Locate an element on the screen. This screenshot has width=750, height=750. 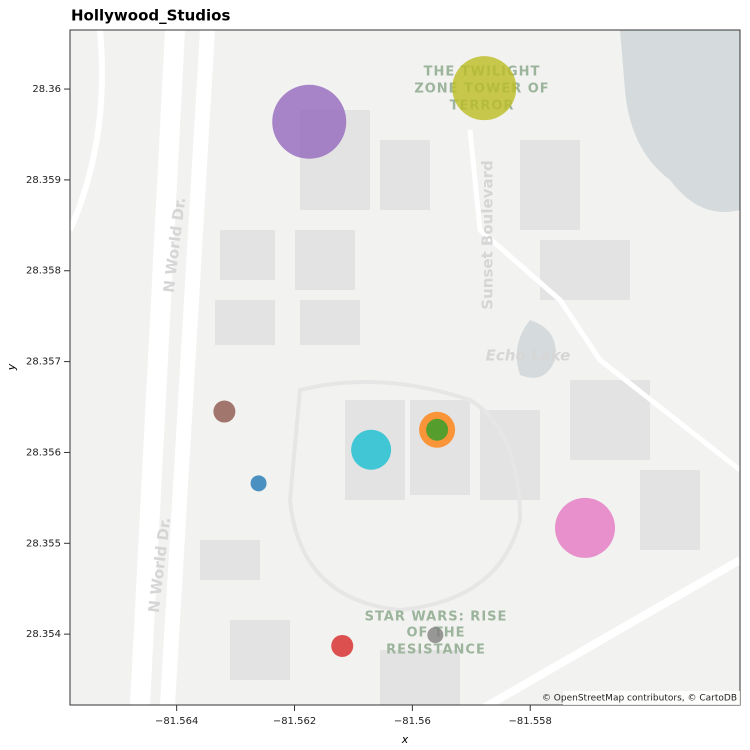
y-tick-label: 28.355 is located at coordinates (43, 543).